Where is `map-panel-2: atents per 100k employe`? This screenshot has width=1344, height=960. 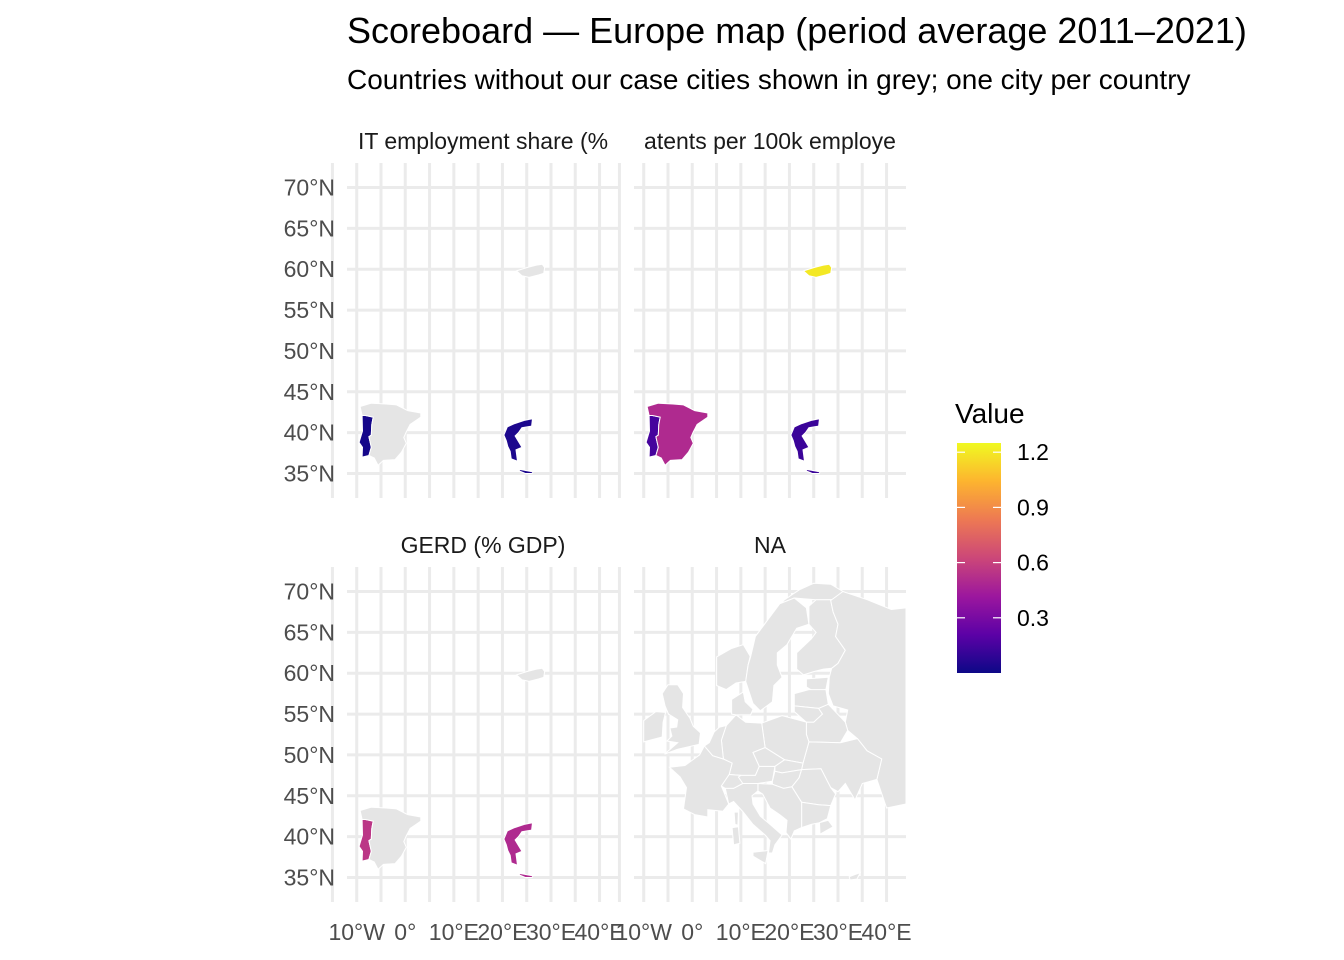 map-panel-2: atents per 100k employe is located at coordinates (761, 313).